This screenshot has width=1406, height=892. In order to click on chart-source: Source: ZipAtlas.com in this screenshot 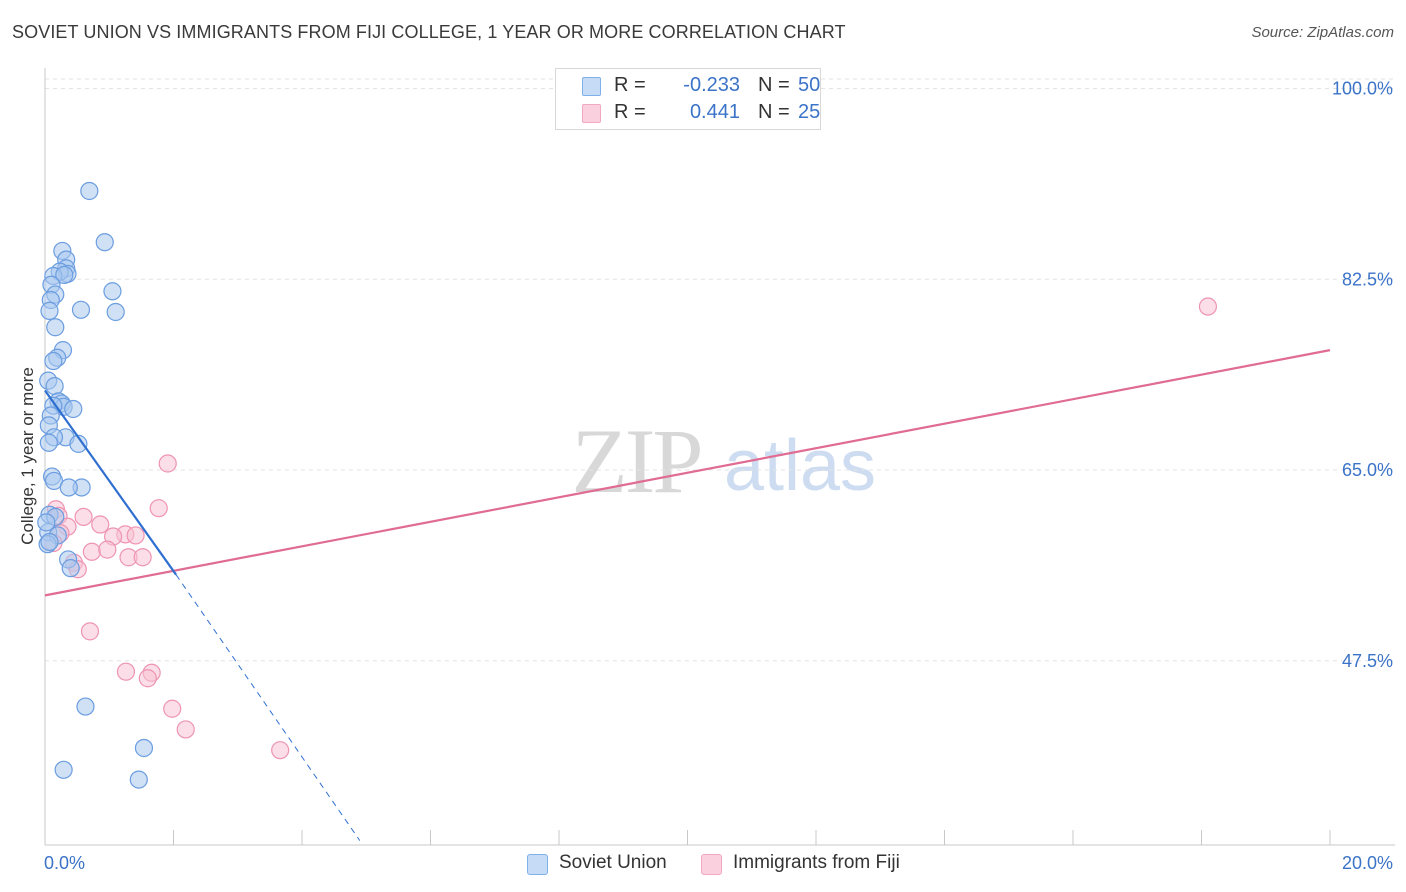, I will do `click(1322, 32)`.